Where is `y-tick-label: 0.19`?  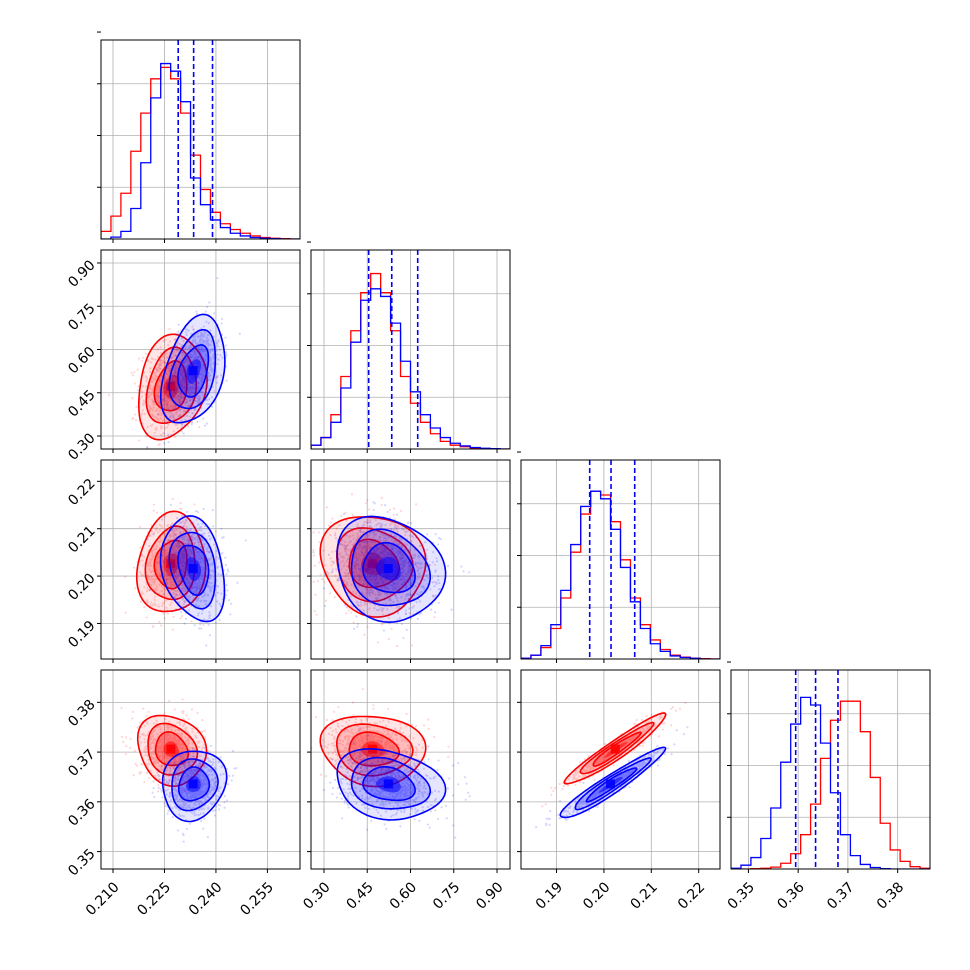 y-tick-label: 0.19 is located at coordinates (81, 634).